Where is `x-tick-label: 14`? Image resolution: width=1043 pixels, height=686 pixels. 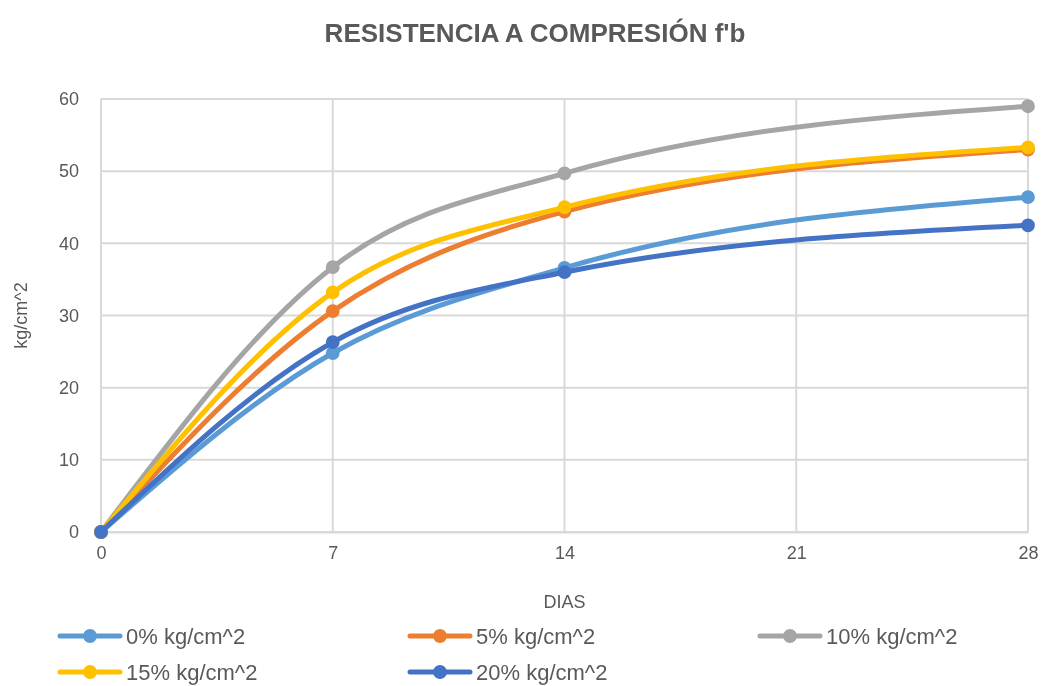
x-tick-label: 14 is located at coordinates (565, 552).